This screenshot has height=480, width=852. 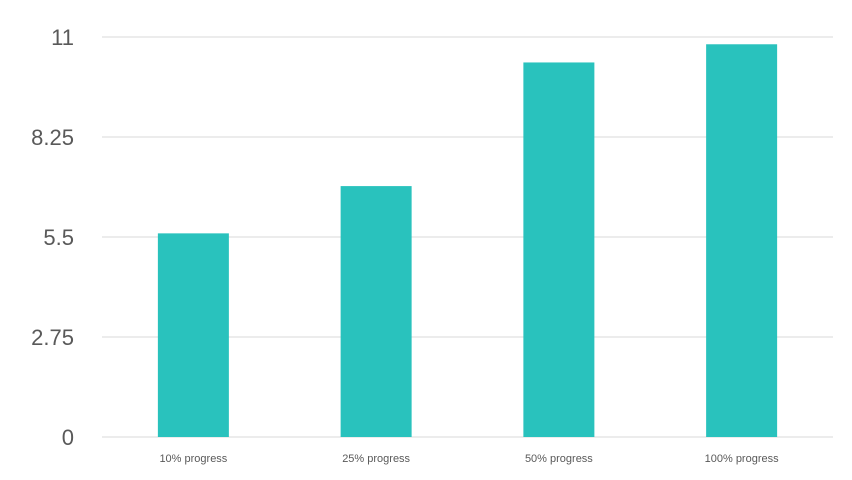 I want to click on x-tick-label: 10% progress, so click(x=193, y=459).